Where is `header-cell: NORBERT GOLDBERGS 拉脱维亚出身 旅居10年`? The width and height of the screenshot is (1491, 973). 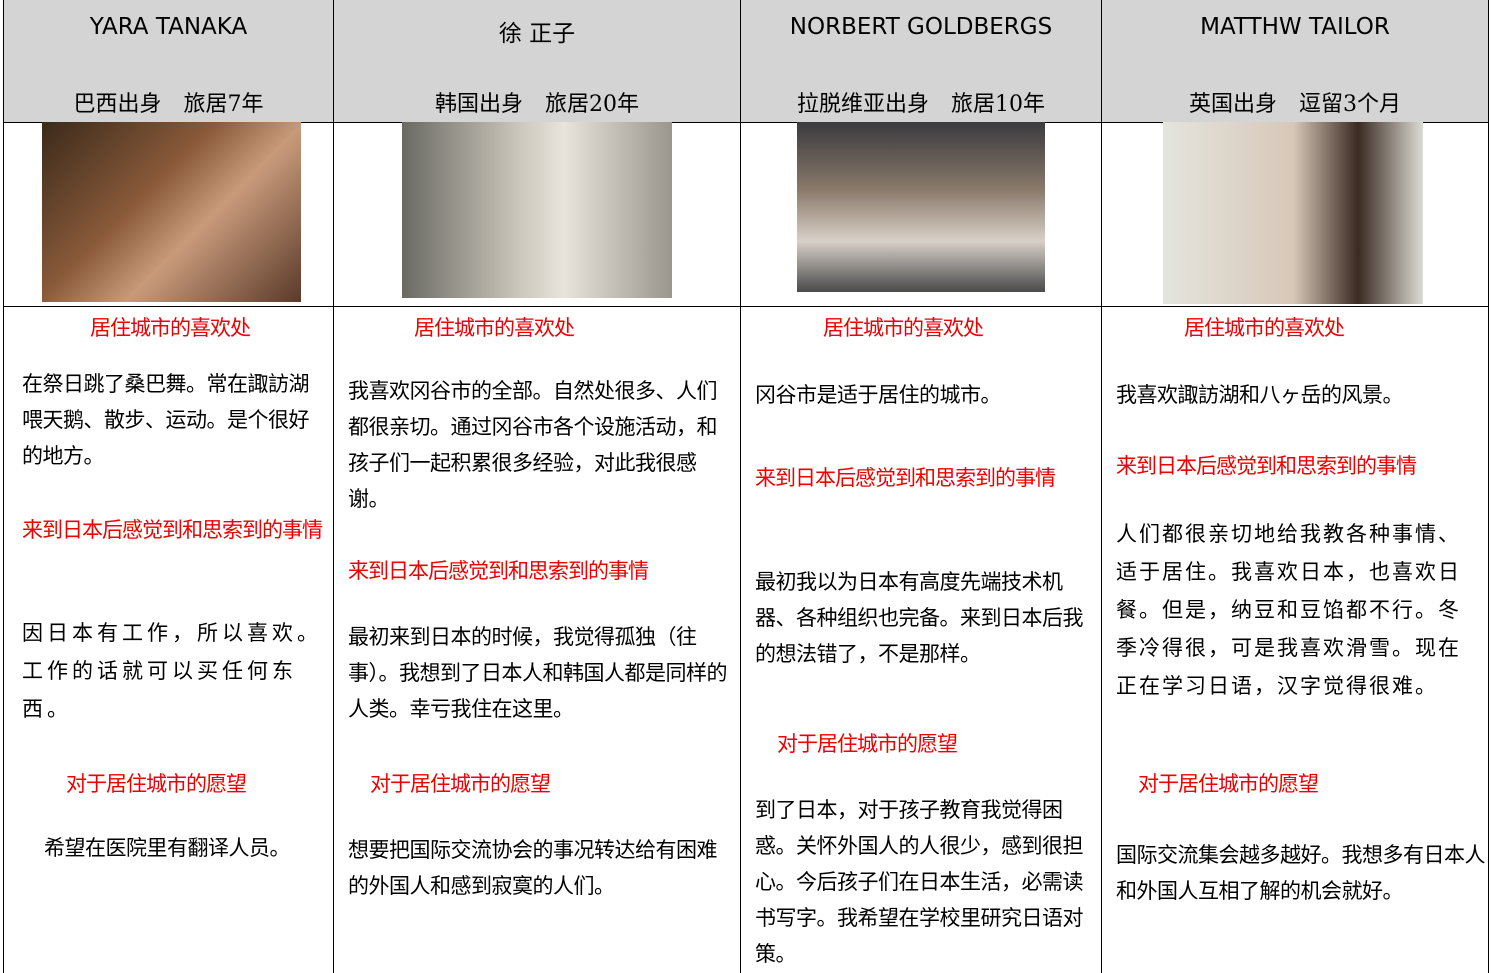 header-cell: NORBERT GOLDBERGS 拉脱维亚出身 旅居10年 is located at coordinates (921, 61).